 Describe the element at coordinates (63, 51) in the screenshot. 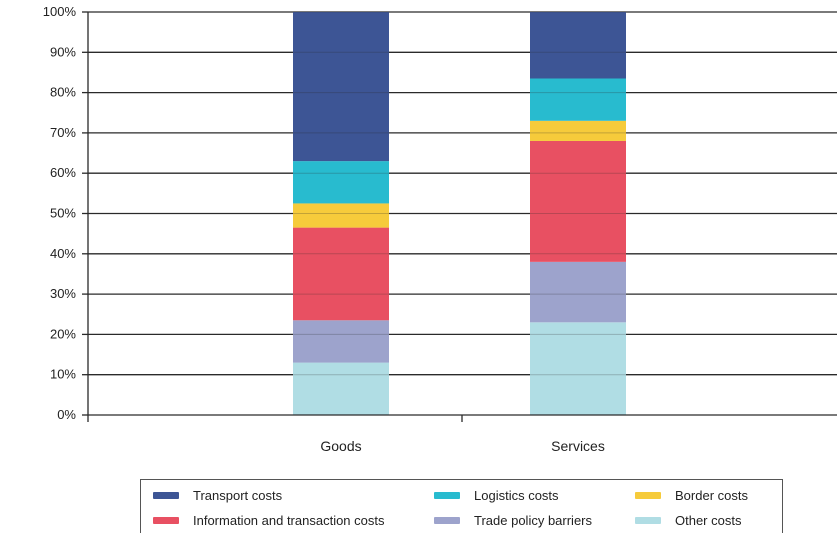

I see `y-tick-label: 90%` at that location.